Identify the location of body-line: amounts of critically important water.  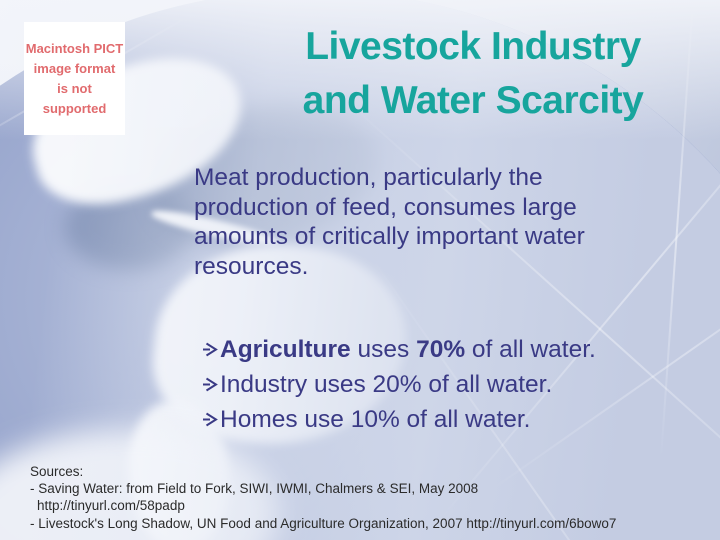
(389, 236).